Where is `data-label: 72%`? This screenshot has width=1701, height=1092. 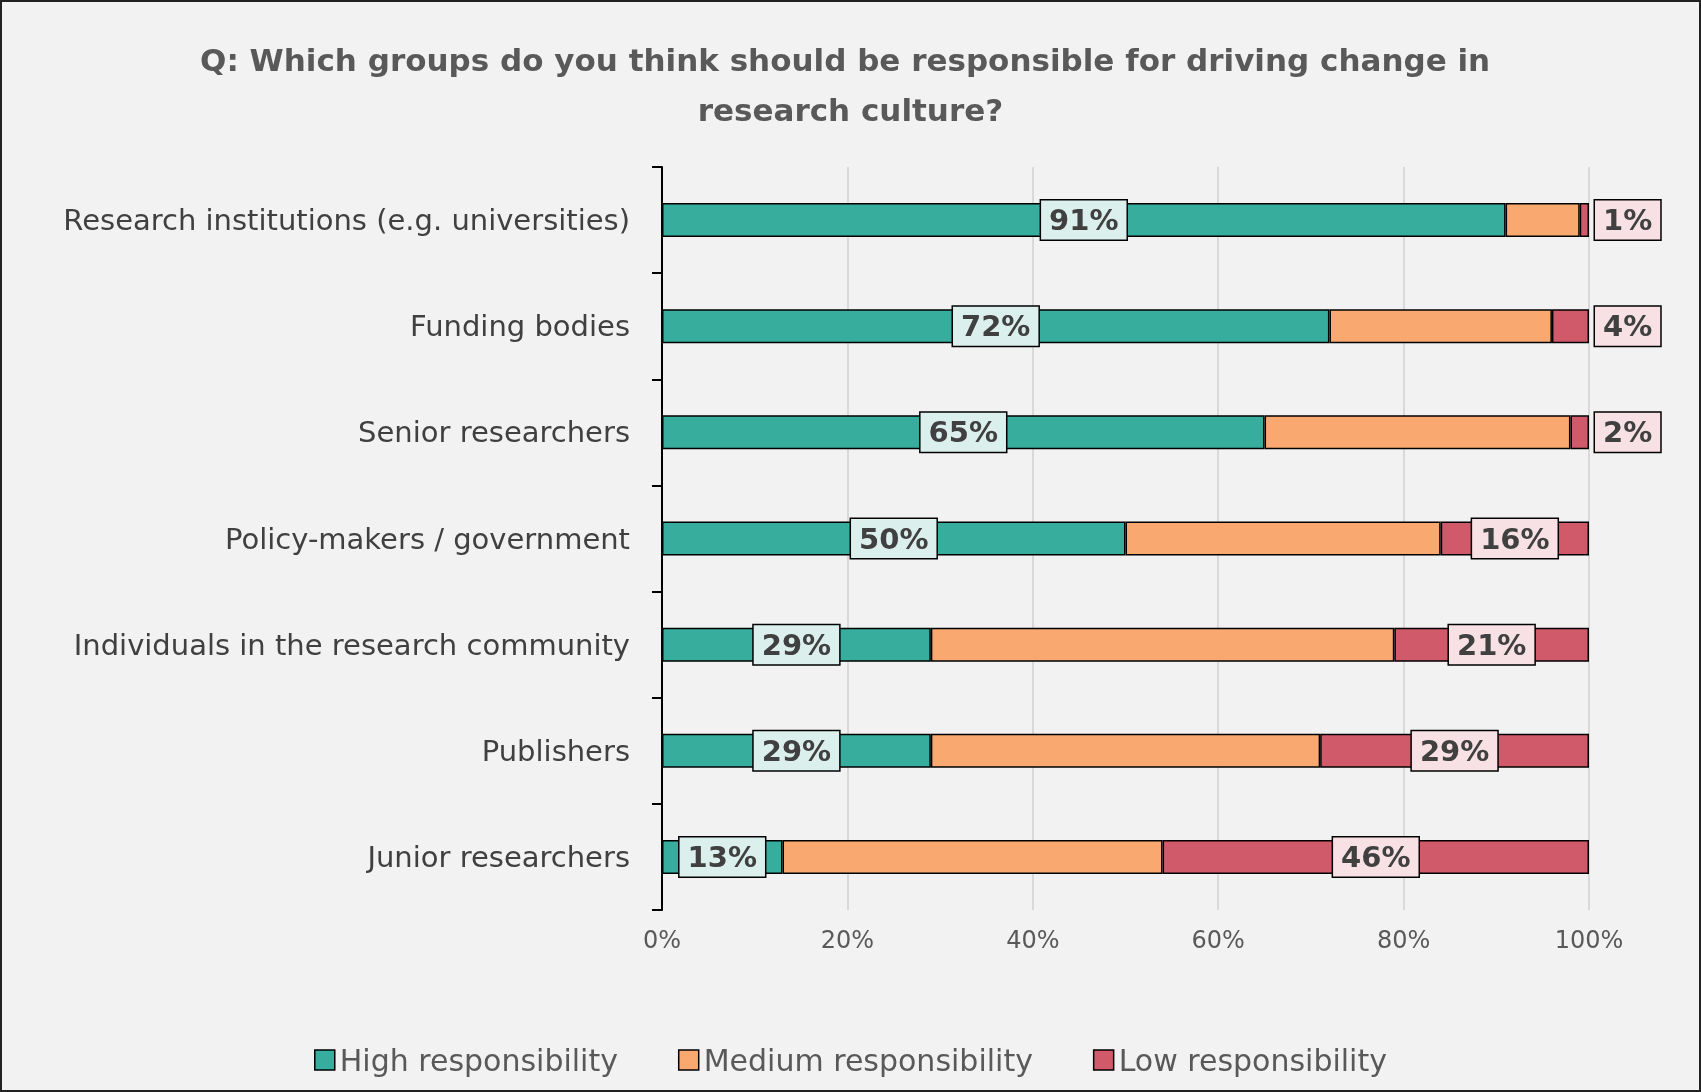
data-label: 72% is located at coordinates (996, 326).